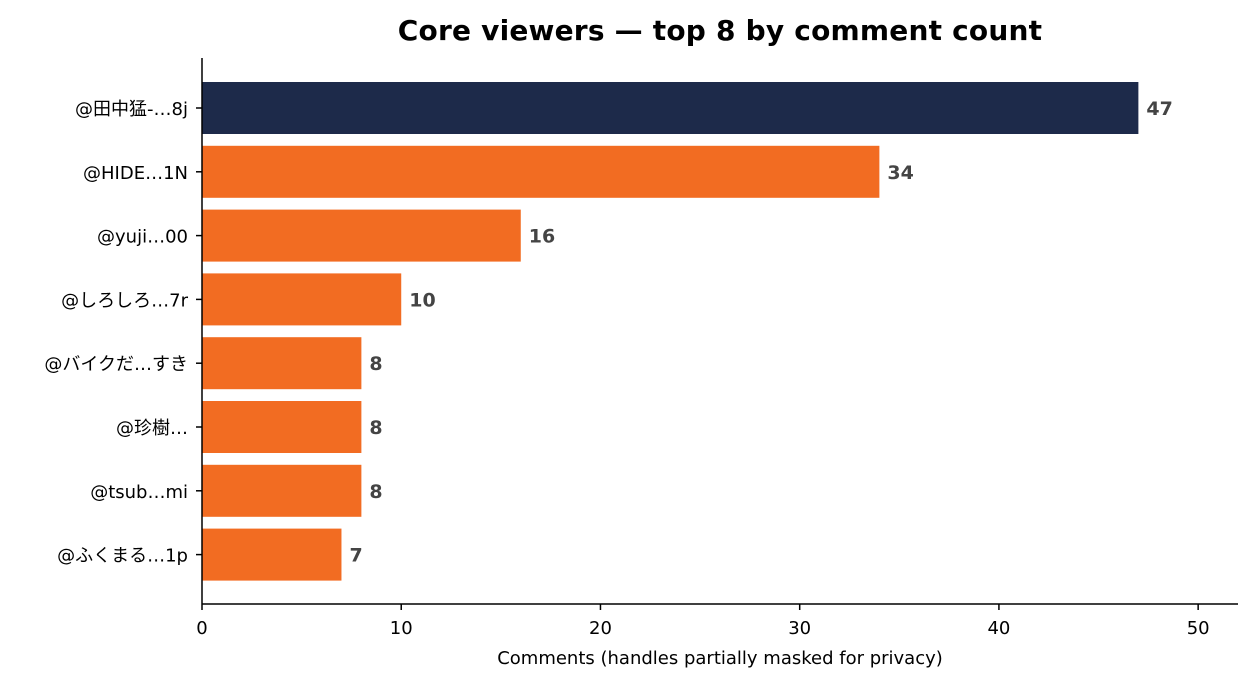 The image size is (1260, 690). Describe the element at coordinates (124, 300) in the screenshot. I see `category-label-4: @しろしろ…7r` at that location.